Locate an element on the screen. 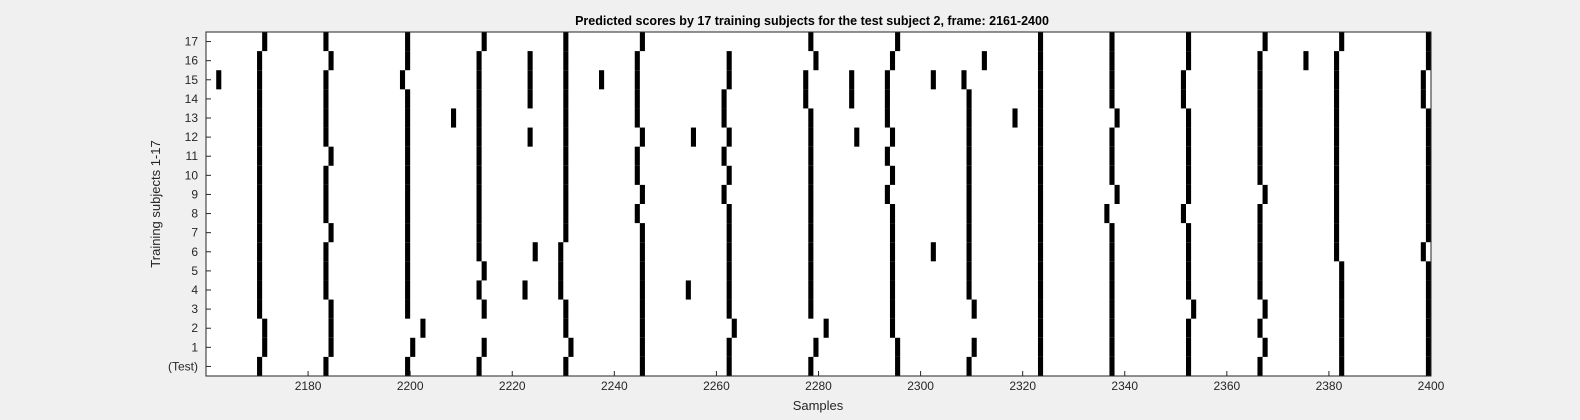  y-tick-label: 8 is located at coordinates (194, 214).